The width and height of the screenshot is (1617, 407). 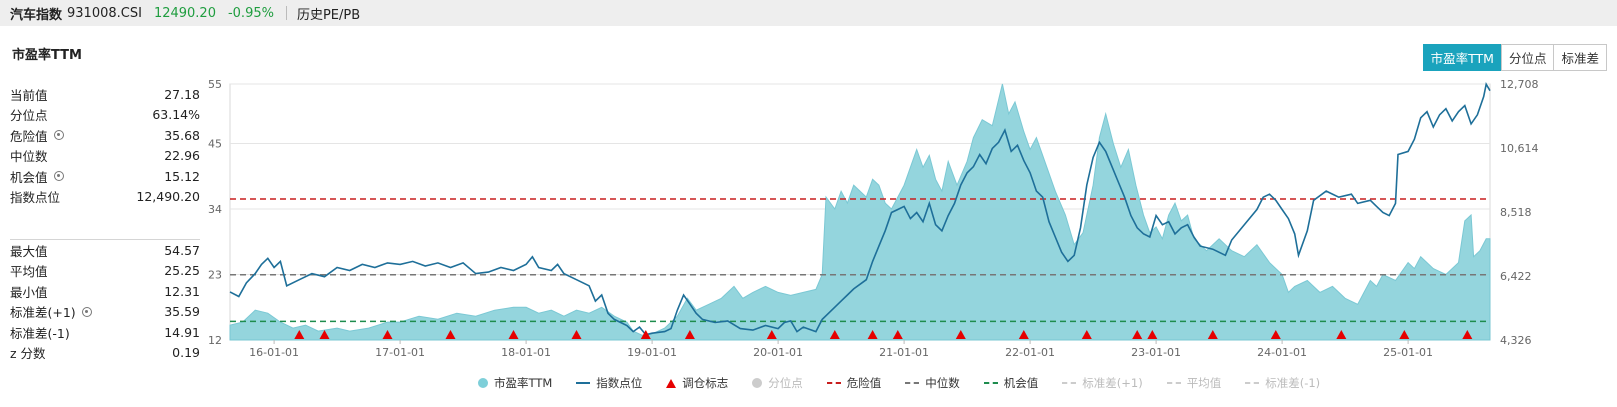 What do you see at coordinates (105, 250) in the screenshot?
I see `stat-row: 最大值 54.57` at bounding box center [105, 250].